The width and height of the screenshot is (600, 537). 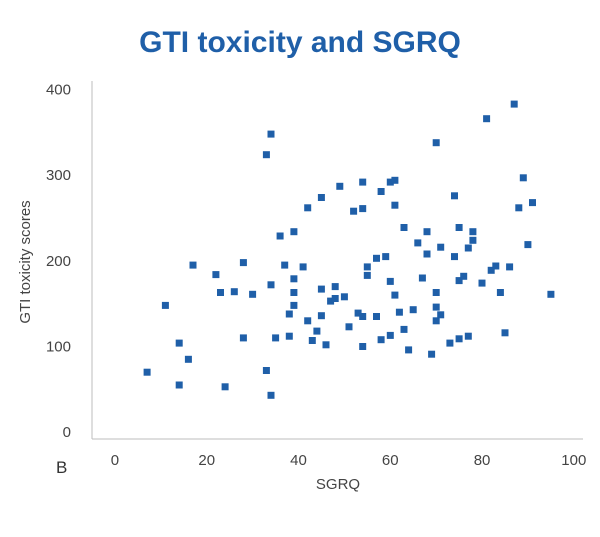 I want to click on x-tick-label: 80, so click(x=482, y=460).